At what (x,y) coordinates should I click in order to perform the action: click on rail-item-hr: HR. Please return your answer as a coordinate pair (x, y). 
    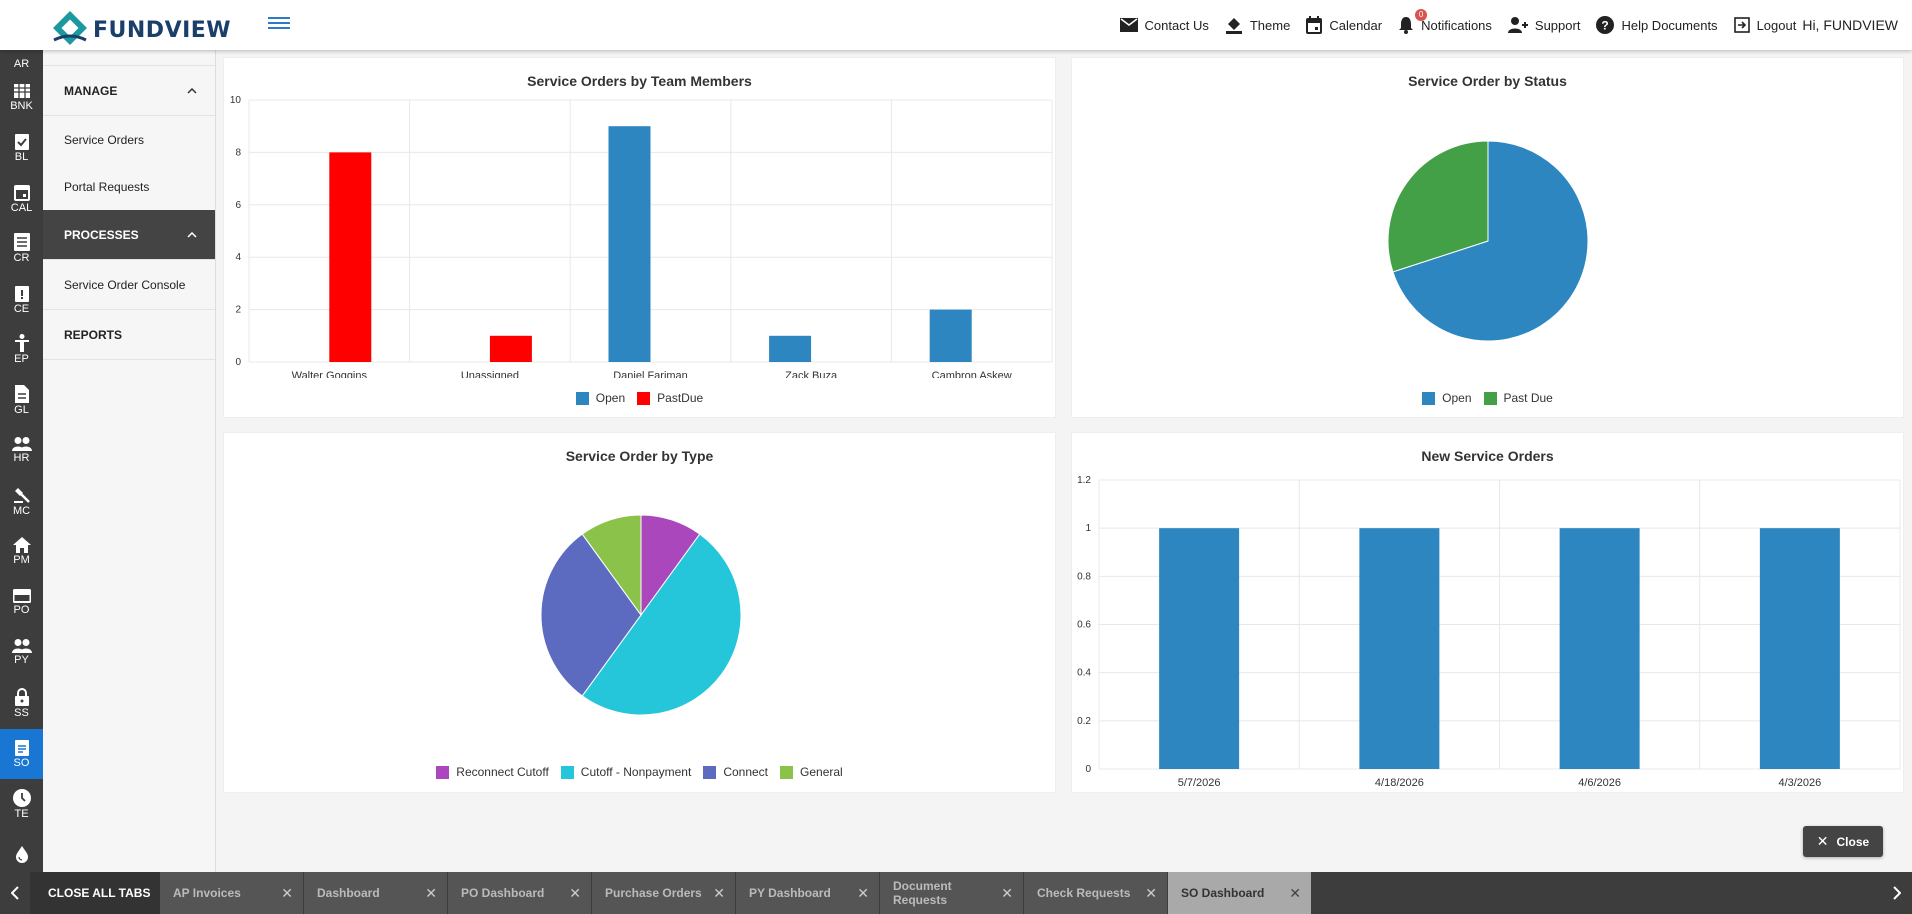
    Looking at the image, I should click on (21, 451).